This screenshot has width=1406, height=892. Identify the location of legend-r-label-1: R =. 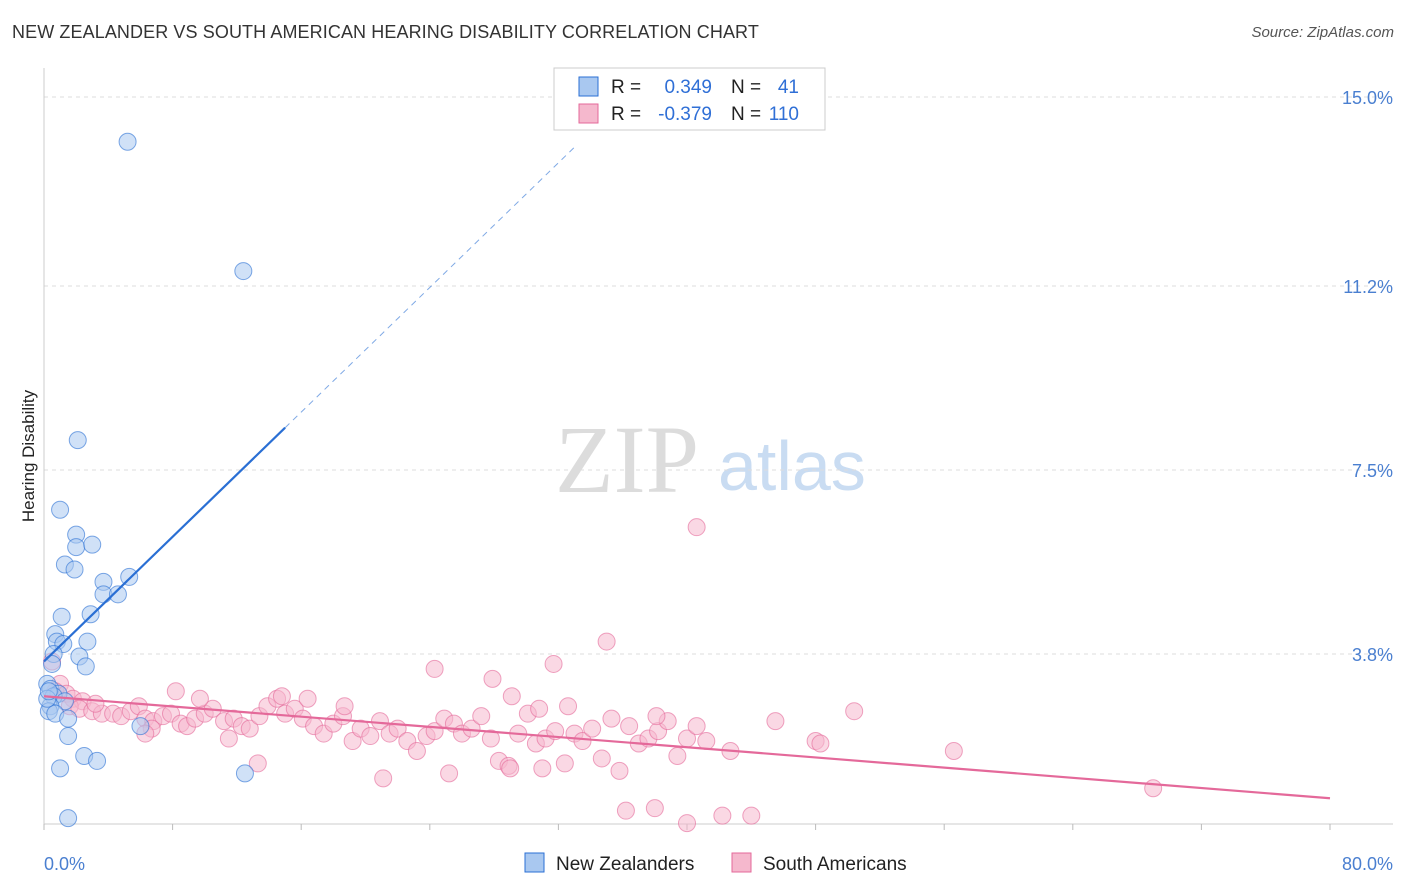
(626, 87).